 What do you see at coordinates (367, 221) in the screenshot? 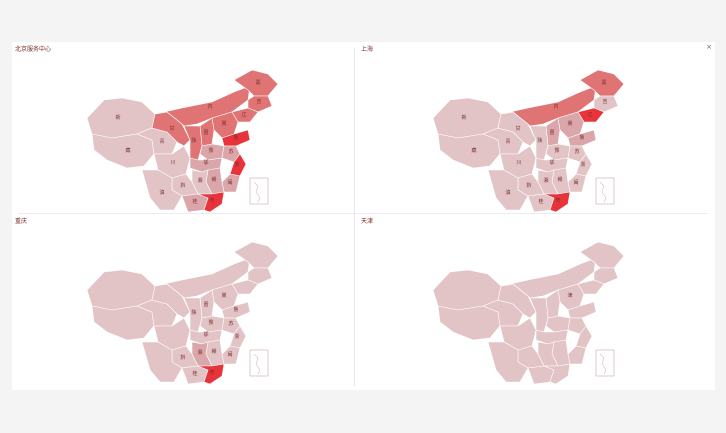
I see `panel-title: 天津` at bounding box center [367, 221].